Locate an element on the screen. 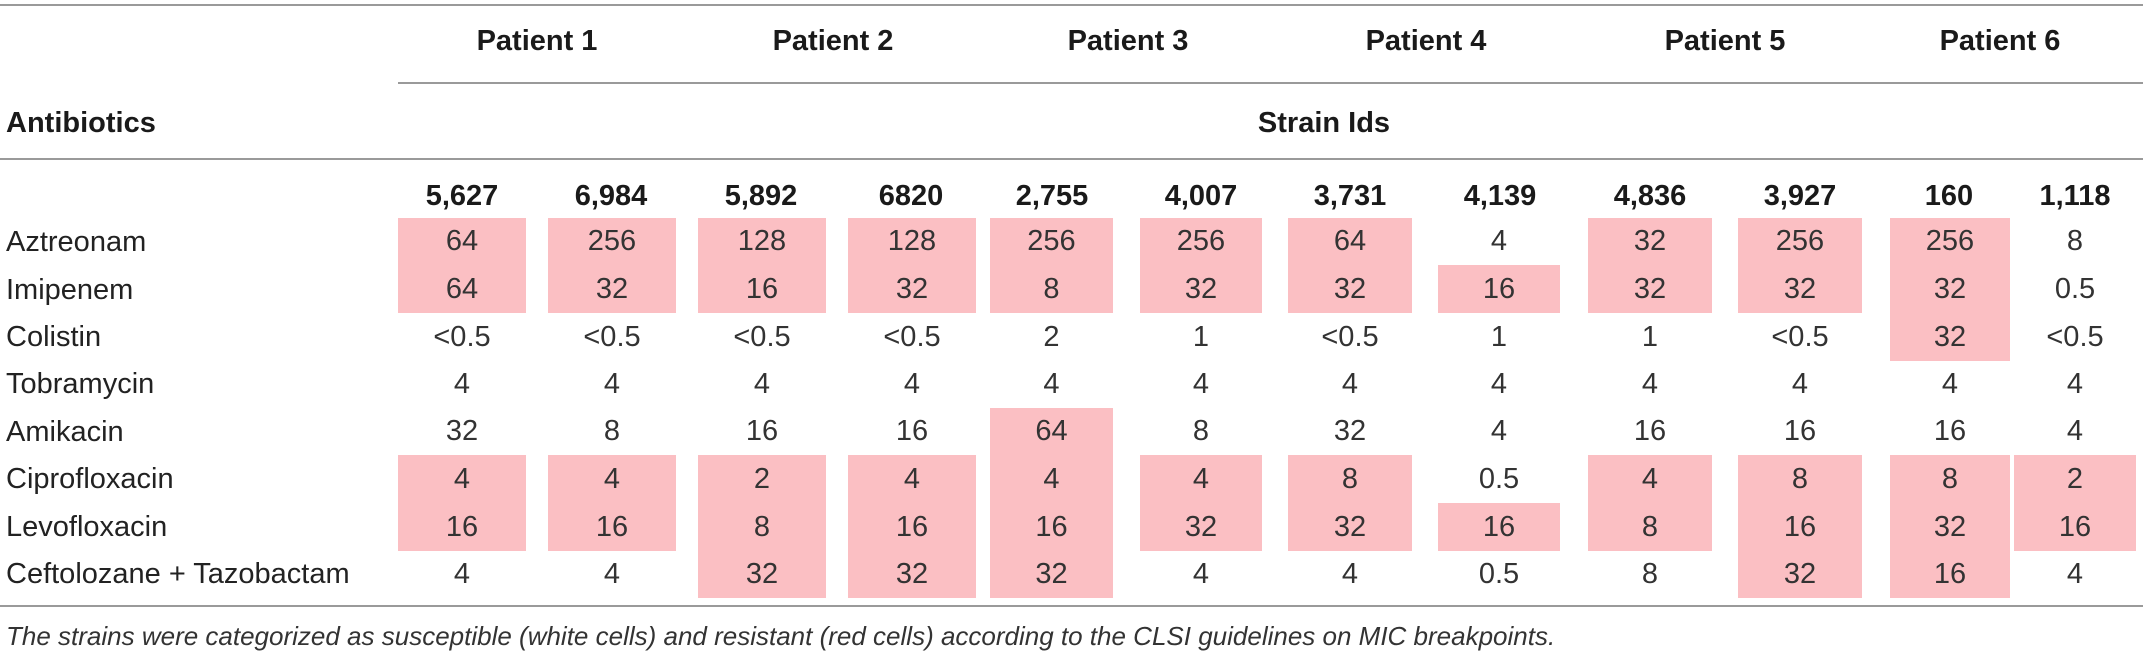 This screenshot has height=657, width=2143. antibiotic-name: Aztreonam is located at coordinates (76, 242).